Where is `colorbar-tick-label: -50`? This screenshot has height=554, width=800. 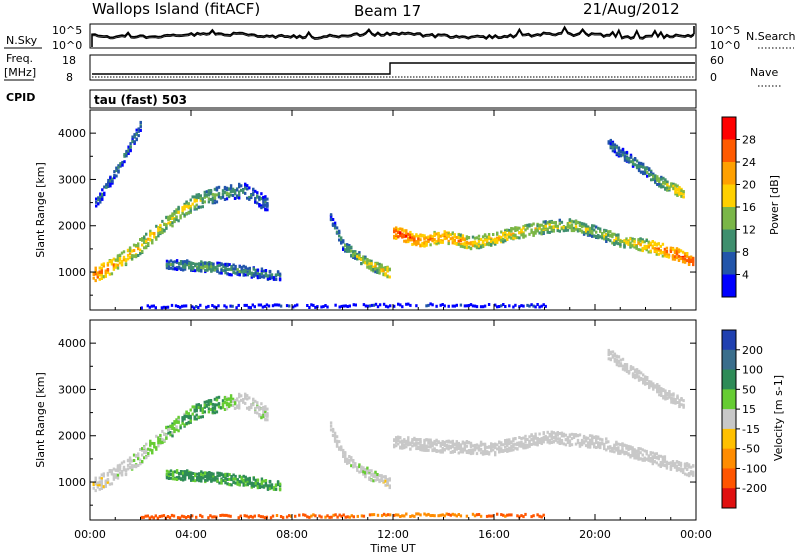
colorbar-tick-label: -50 is located at coordinates (751, 449).